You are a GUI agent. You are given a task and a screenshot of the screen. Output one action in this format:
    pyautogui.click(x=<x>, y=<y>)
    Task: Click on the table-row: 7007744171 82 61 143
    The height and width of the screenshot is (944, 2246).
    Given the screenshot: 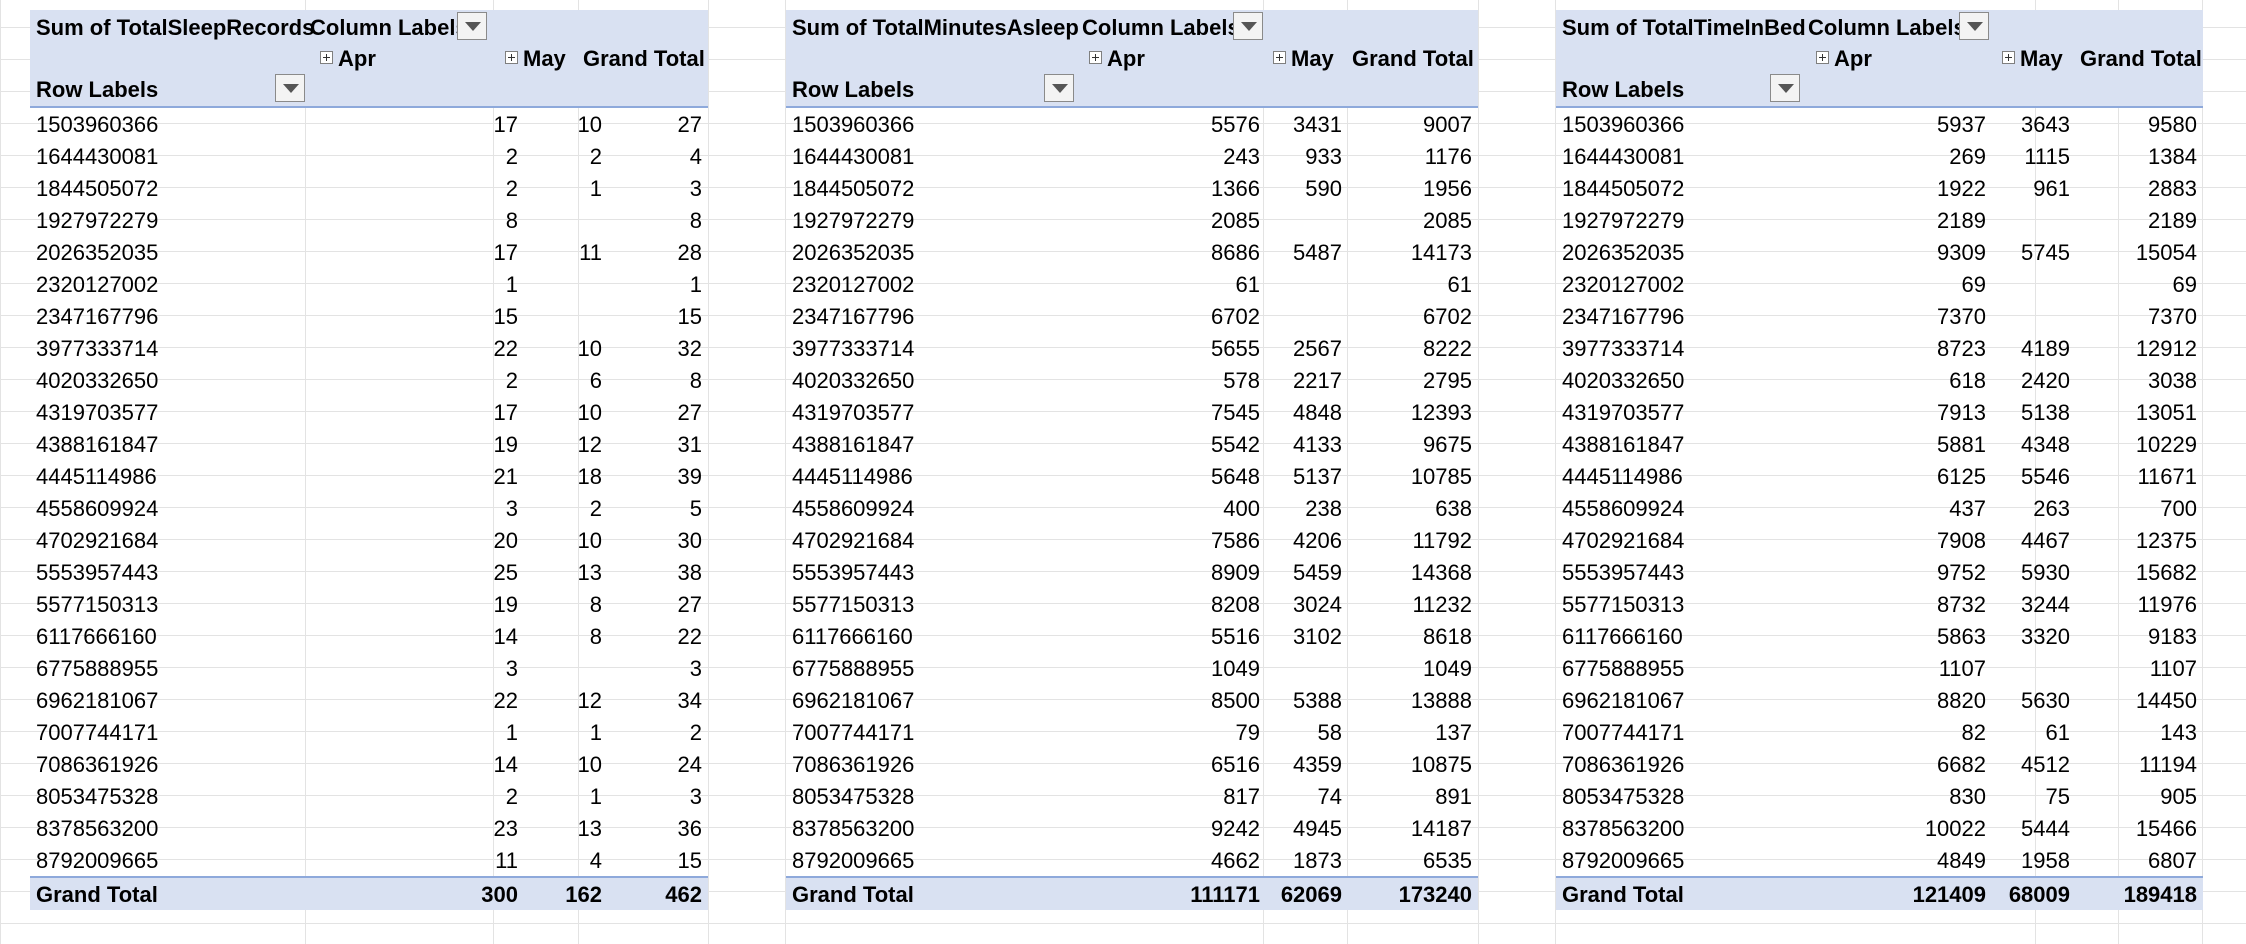 What is the action you would take?
    pyautogui.click(x=1879, y=732)
    